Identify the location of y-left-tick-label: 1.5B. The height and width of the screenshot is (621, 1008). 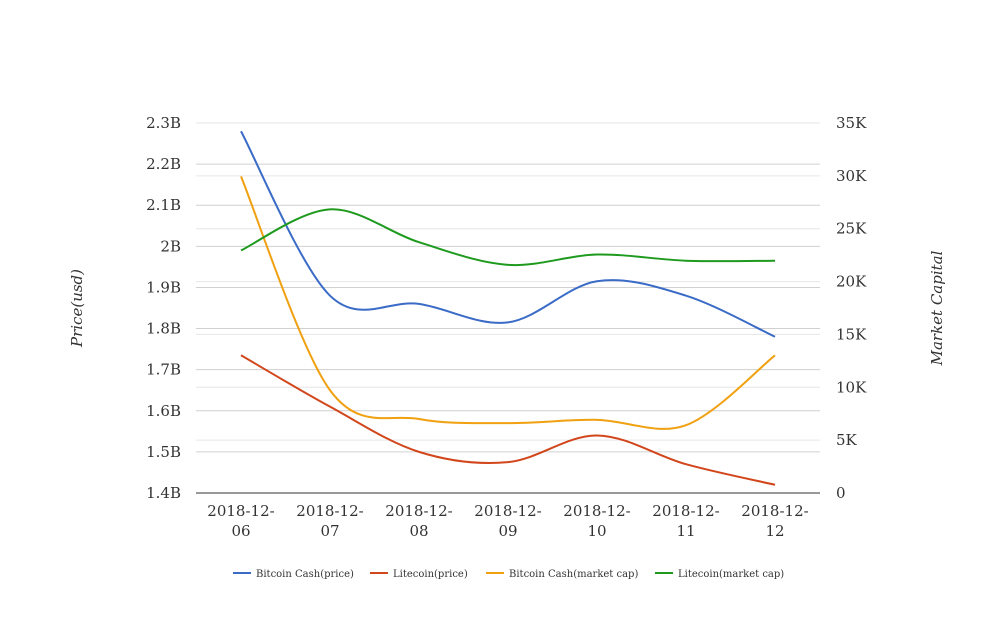
(163, 452).